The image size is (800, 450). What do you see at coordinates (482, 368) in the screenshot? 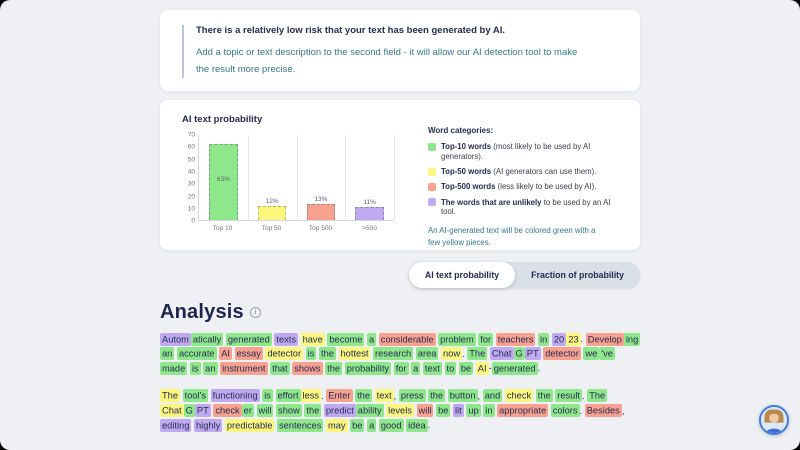
I see `analyzed-token: AI` at bounding box center [482, 368].